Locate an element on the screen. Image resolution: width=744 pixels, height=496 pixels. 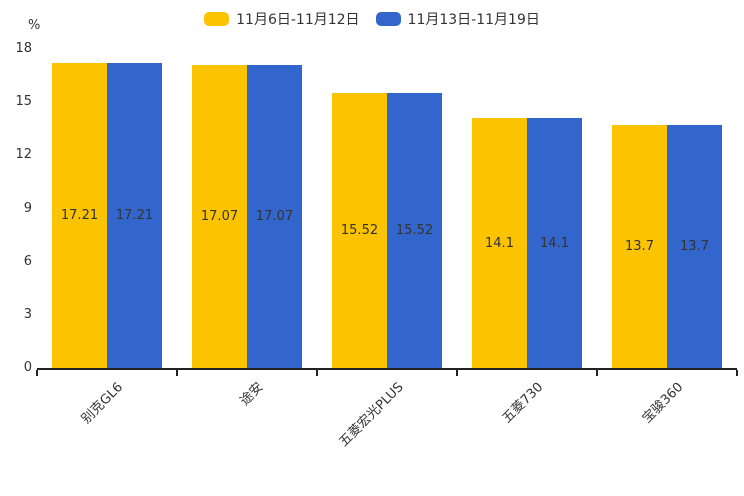
chart-legend: 11月6日-11月12日 11月13日-11月19日 is located at coordinates (372, 19).